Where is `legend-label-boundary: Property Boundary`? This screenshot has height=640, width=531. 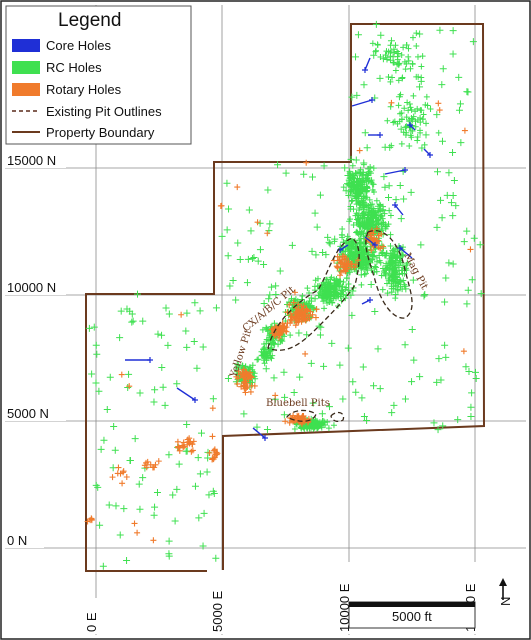
legend-label-boundary: Property Boundary is located at coordinates (100, 132).